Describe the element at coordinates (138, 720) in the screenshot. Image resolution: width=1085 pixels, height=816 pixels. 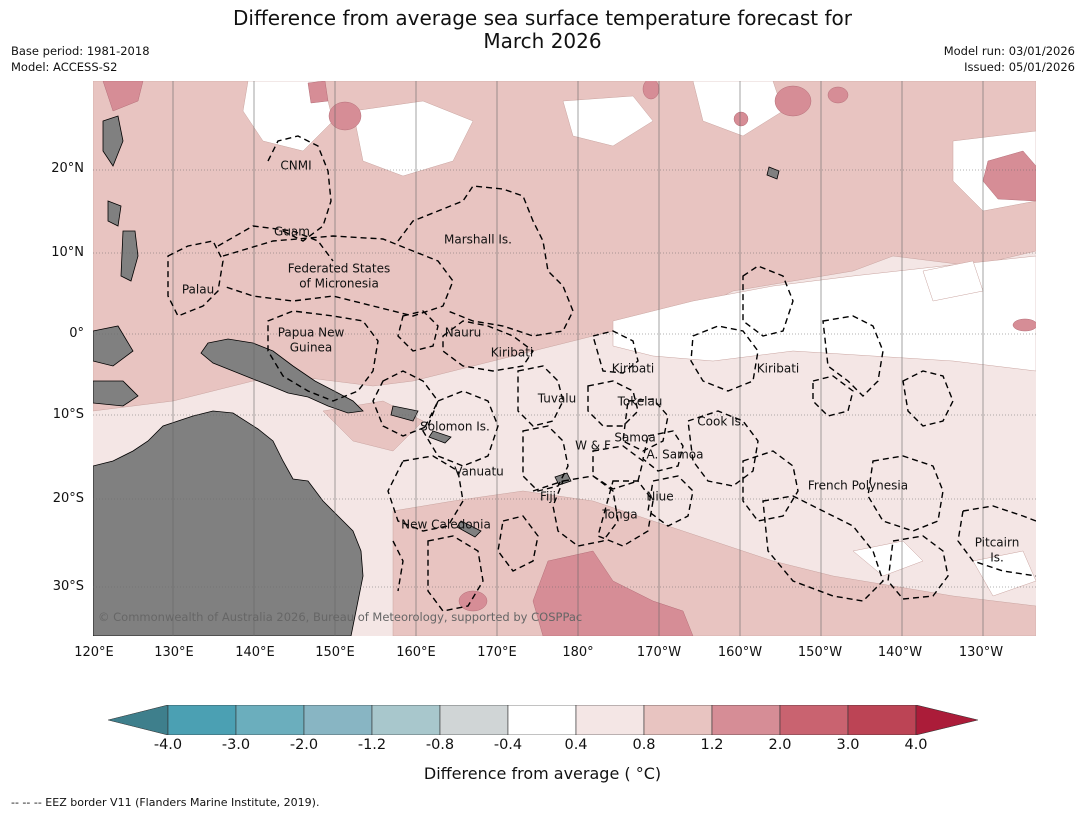
I see `colorbar-extend-low` at that location.